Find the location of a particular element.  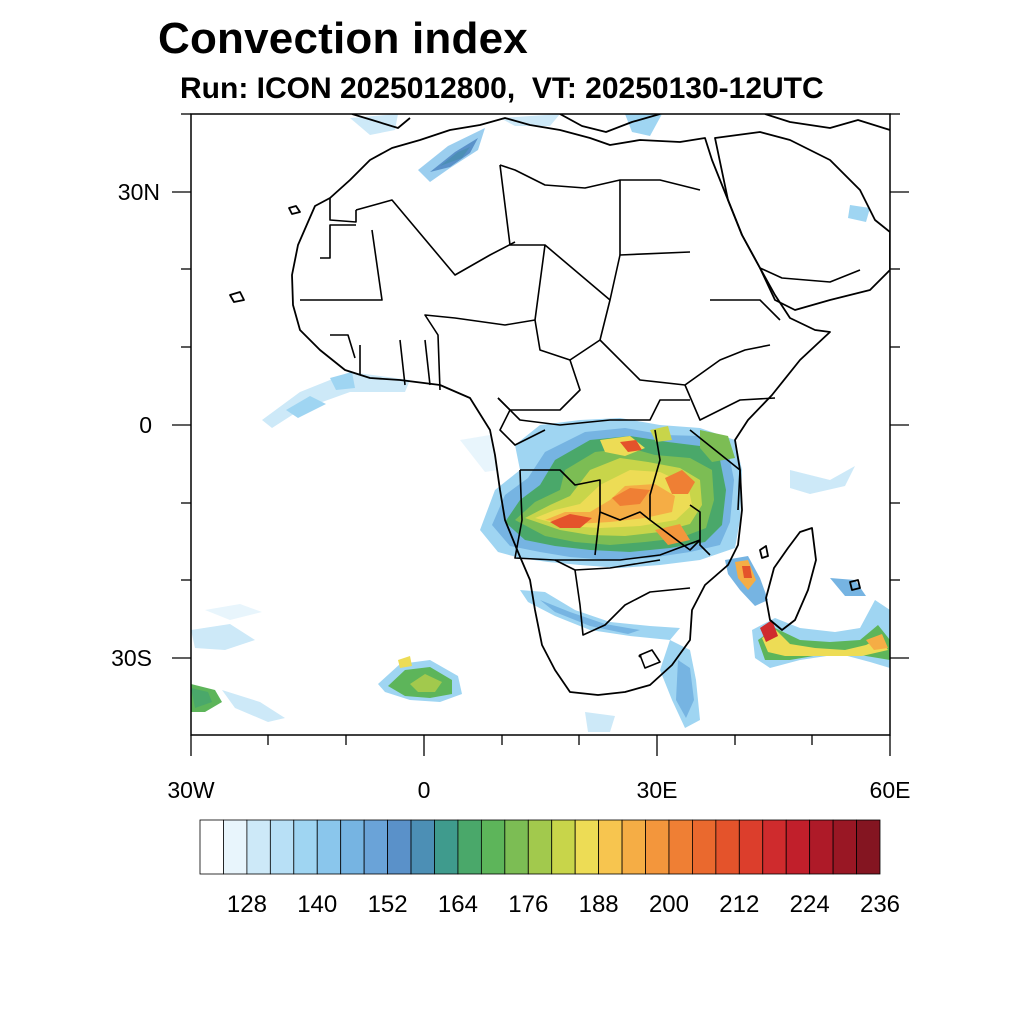

colorbar-label: 176 is located at coordinates (528, 904).